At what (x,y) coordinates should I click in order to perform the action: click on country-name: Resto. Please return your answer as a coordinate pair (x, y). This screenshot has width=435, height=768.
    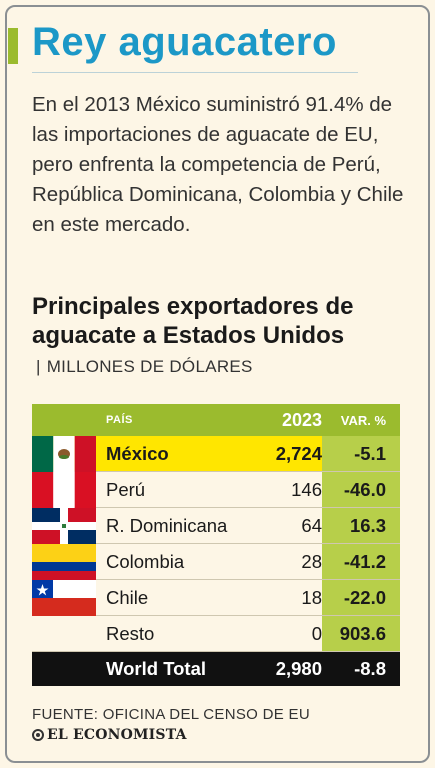
    Looking at the image, I should click on (130, 633).